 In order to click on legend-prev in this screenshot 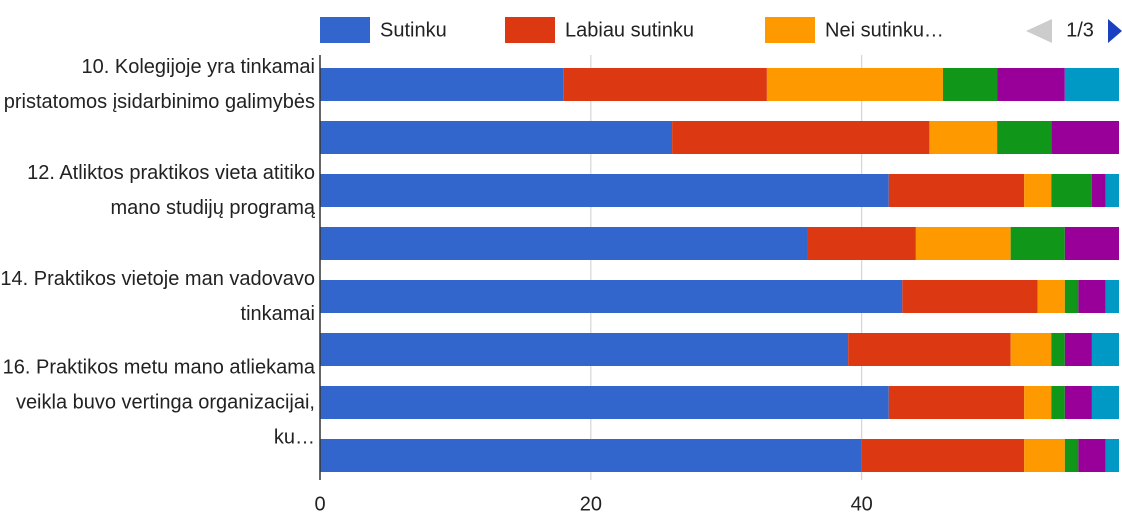, I will do `click(1039, 31)`.